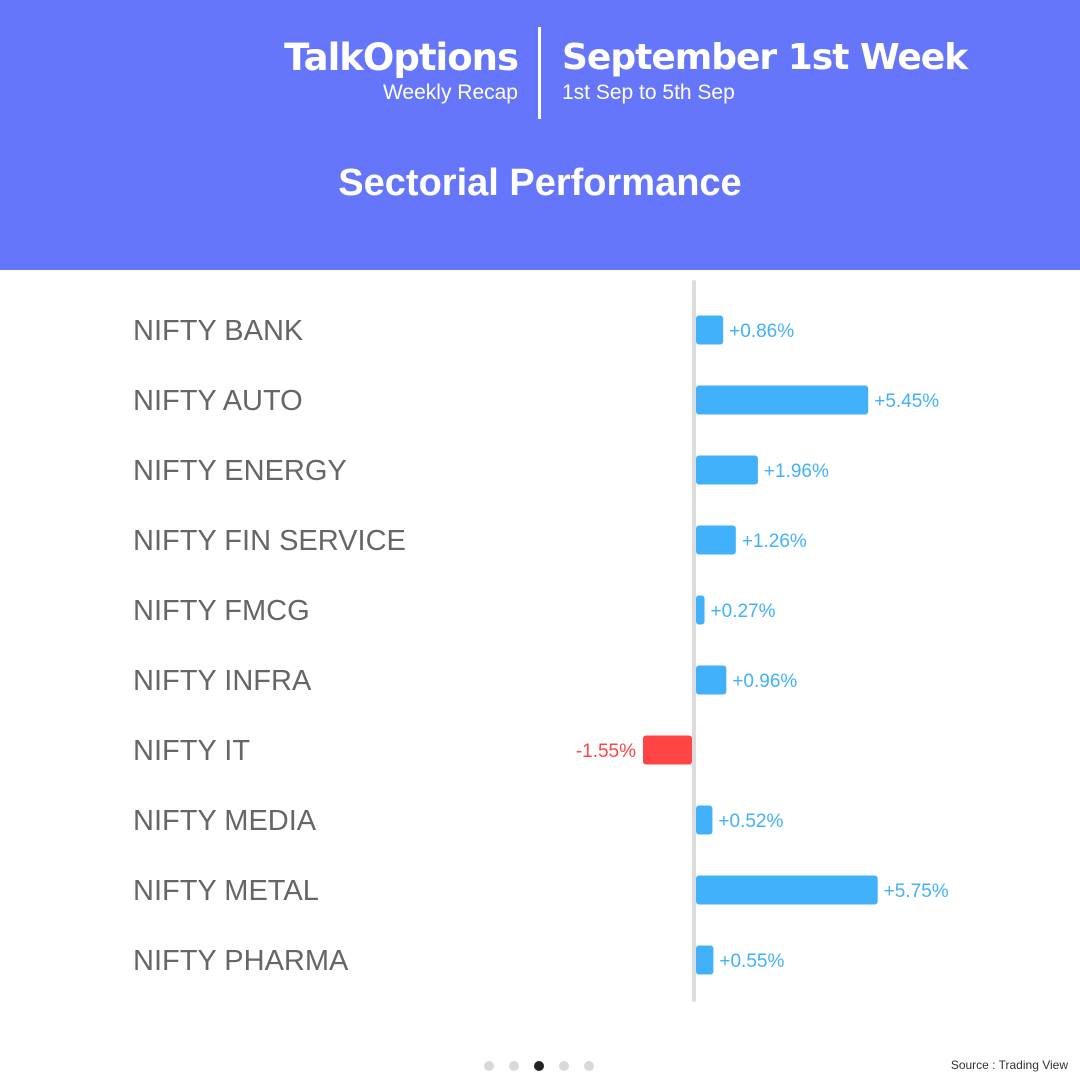 This screenshot has height=1080, width=1080. What do you see at coordinates (539, 73) in the screenshot?
I see `header-divider` at bounding box center [539, 73].